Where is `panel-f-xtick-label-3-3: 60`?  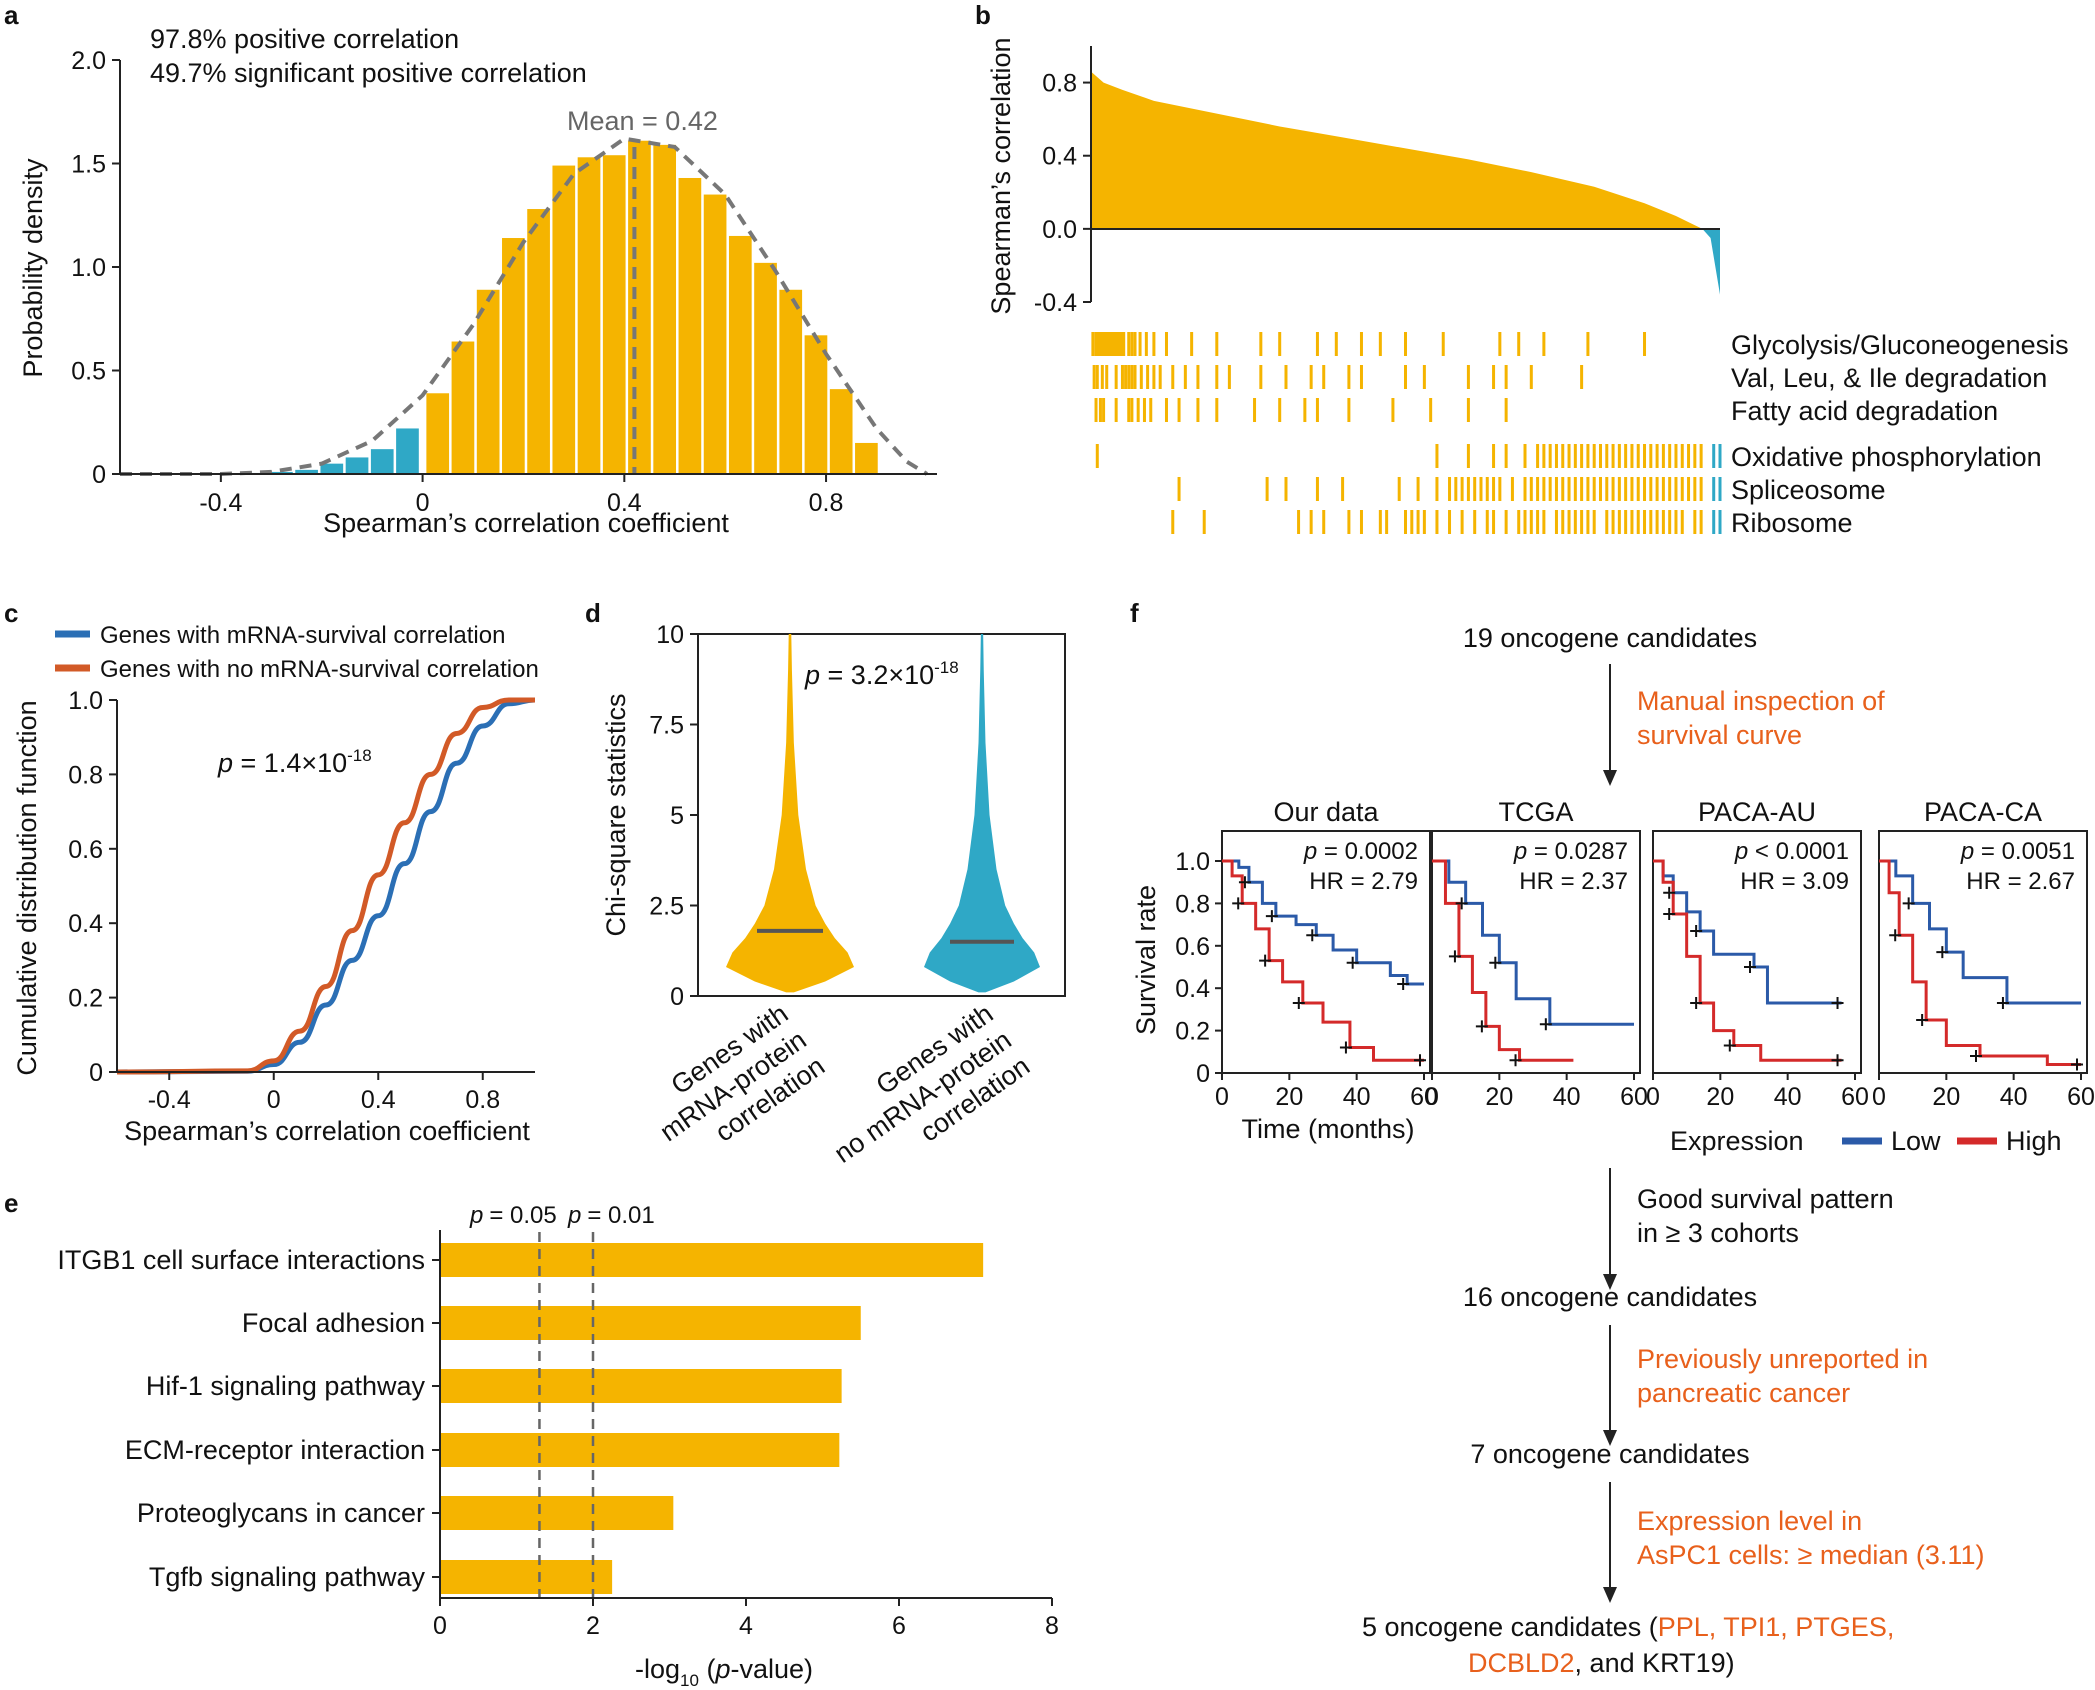
panel-f-xtick-label-3-3: 60 is located at coordinates (2081, 1097).